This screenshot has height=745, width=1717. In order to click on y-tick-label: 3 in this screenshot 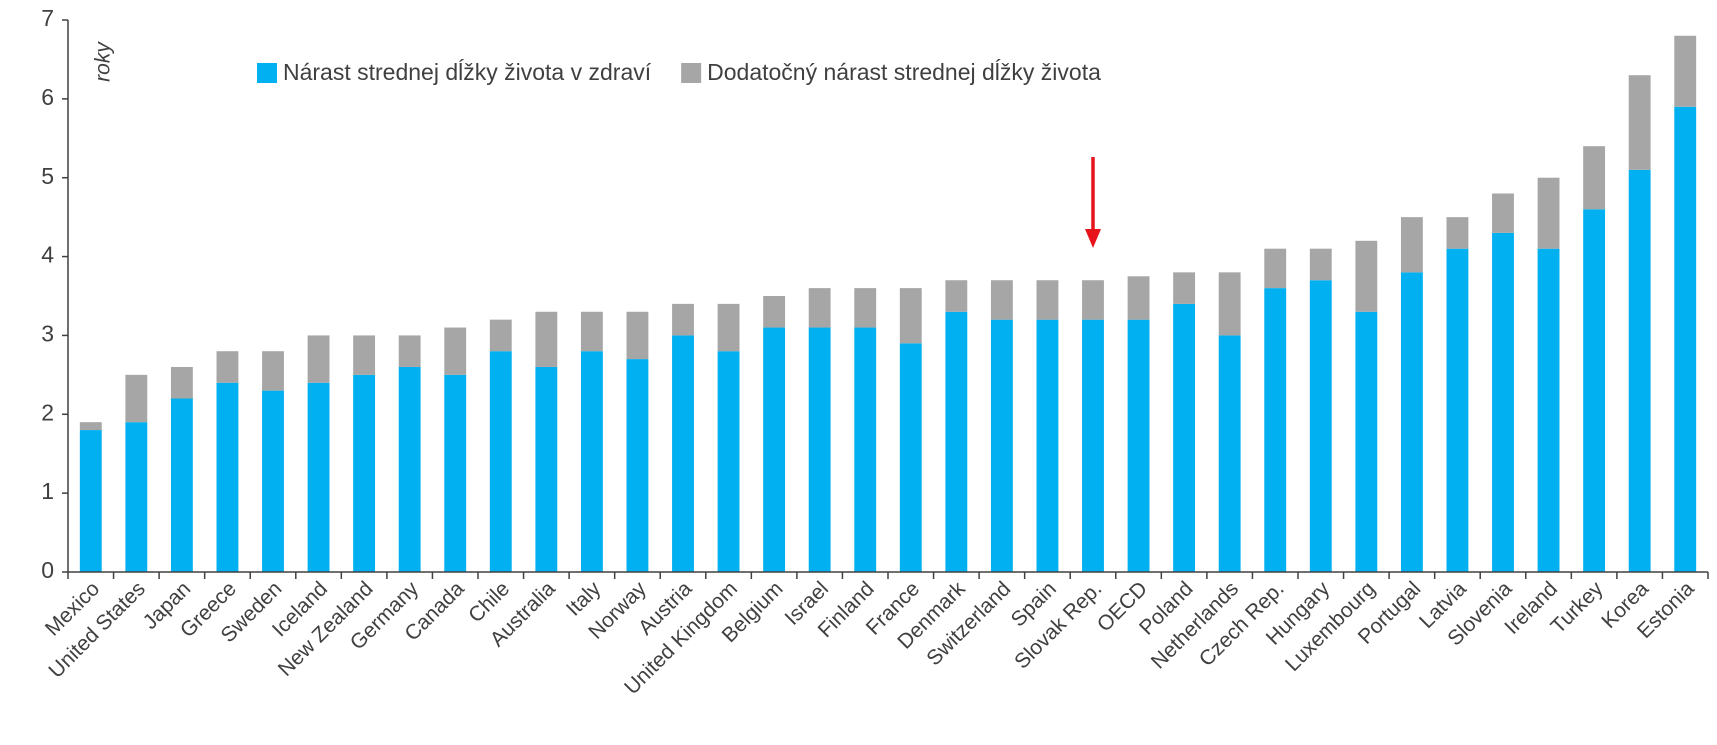, I will do `click(47, 334)`.